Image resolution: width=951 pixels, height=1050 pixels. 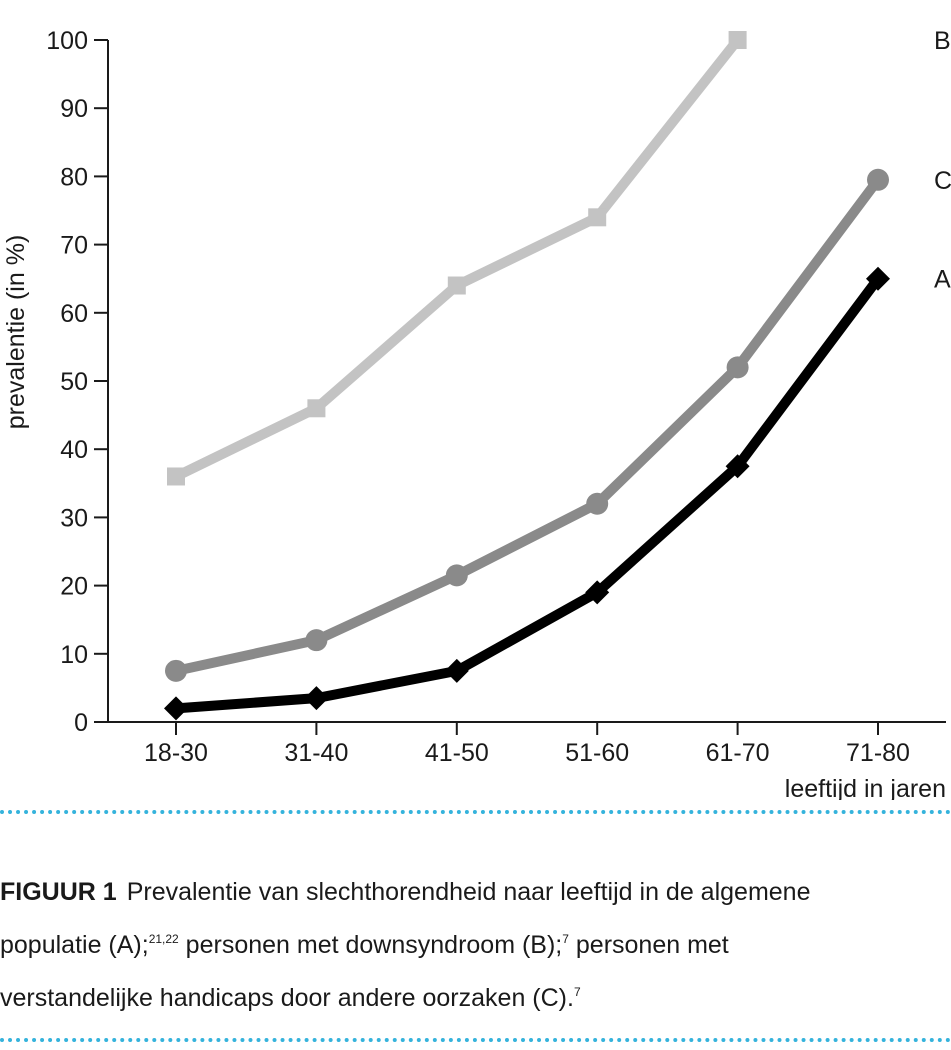 What do you see at coordinates (74, 450) in the screenshot?
I see `y-tick-label: 40` at bounding box center [74, 450].